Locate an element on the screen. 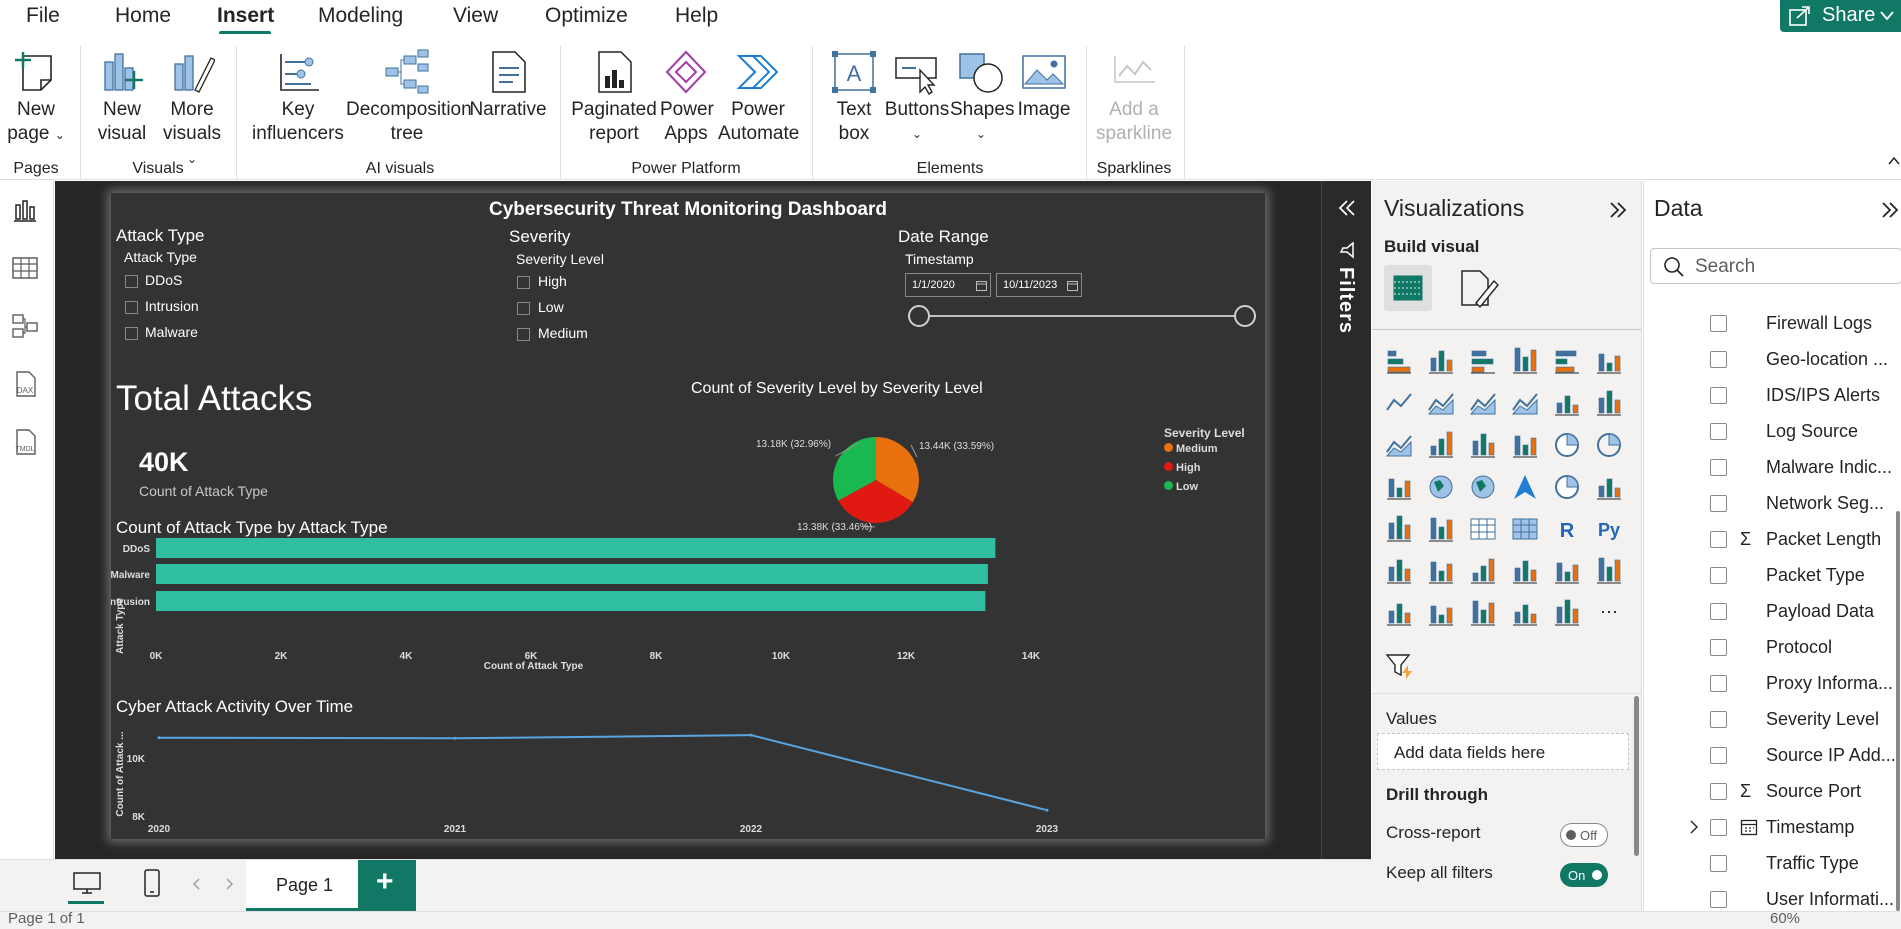 The width and height of the screenshot is (1901, 929). more-visuals-button: More visuals ⌄ is located at coordinates (192, 109).